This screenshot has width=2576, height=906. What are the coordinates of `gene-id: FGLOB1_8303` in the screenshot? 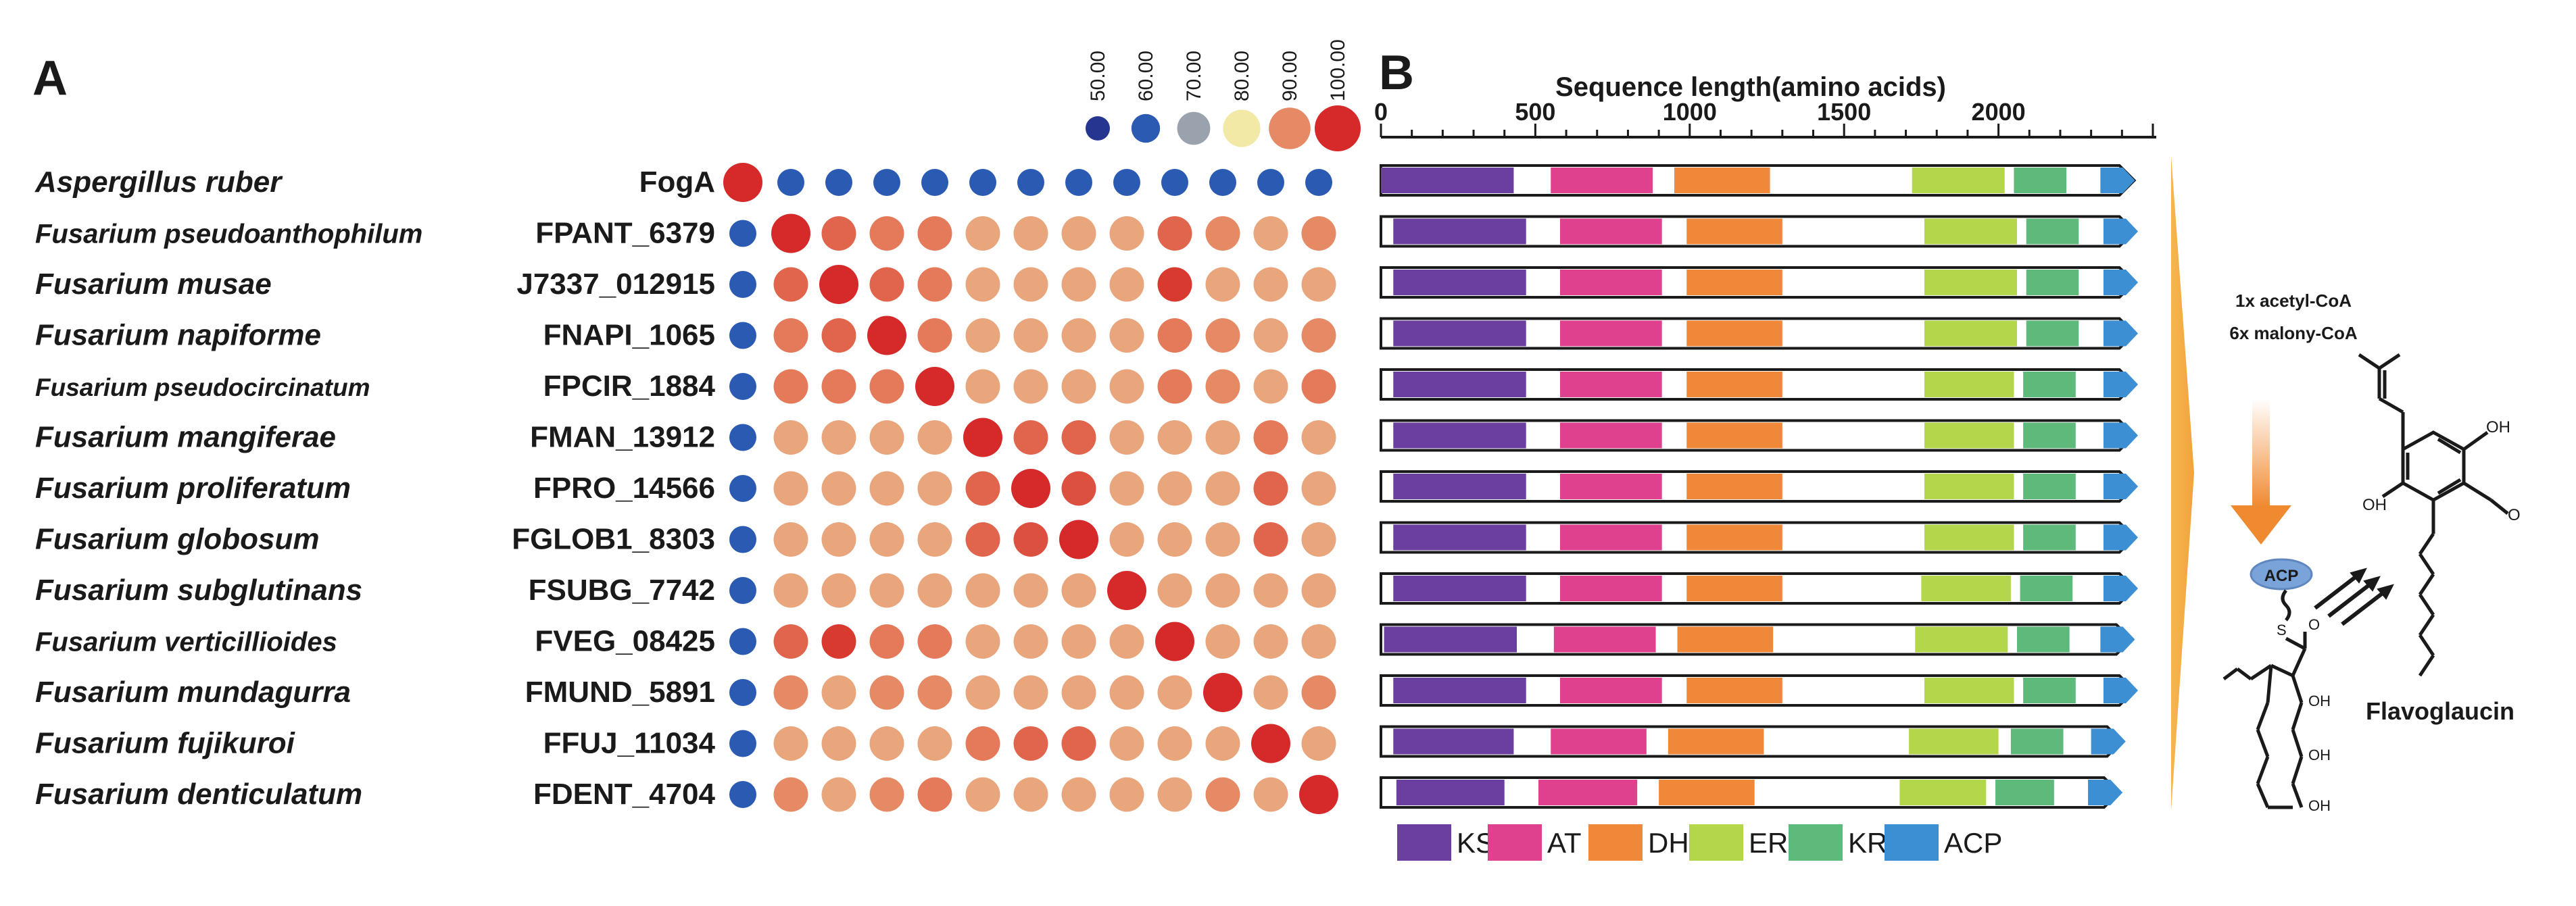 It's located at (613, 539).